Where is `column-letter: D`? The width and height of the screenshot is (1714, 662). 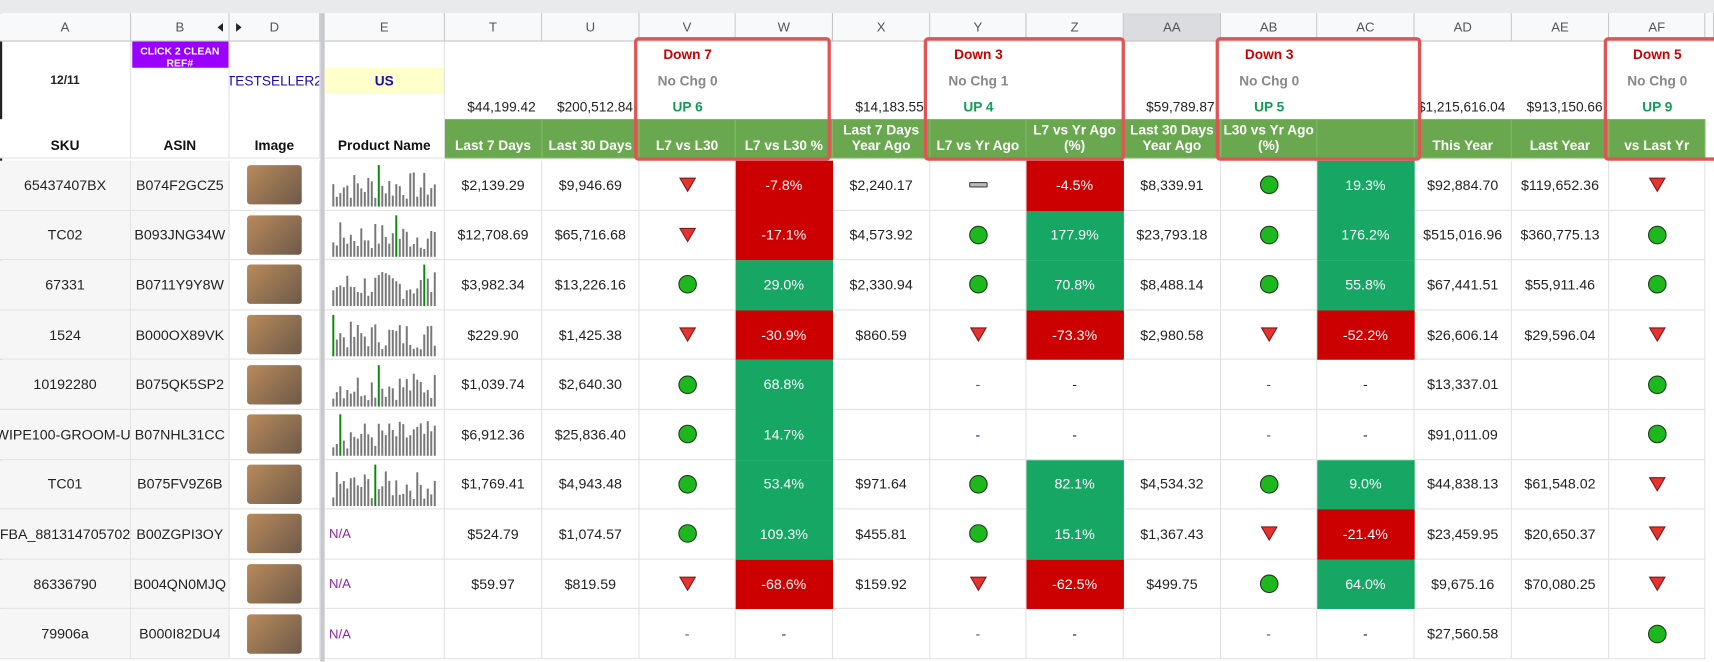
column-letter: D is located at coordinates (275, 27).